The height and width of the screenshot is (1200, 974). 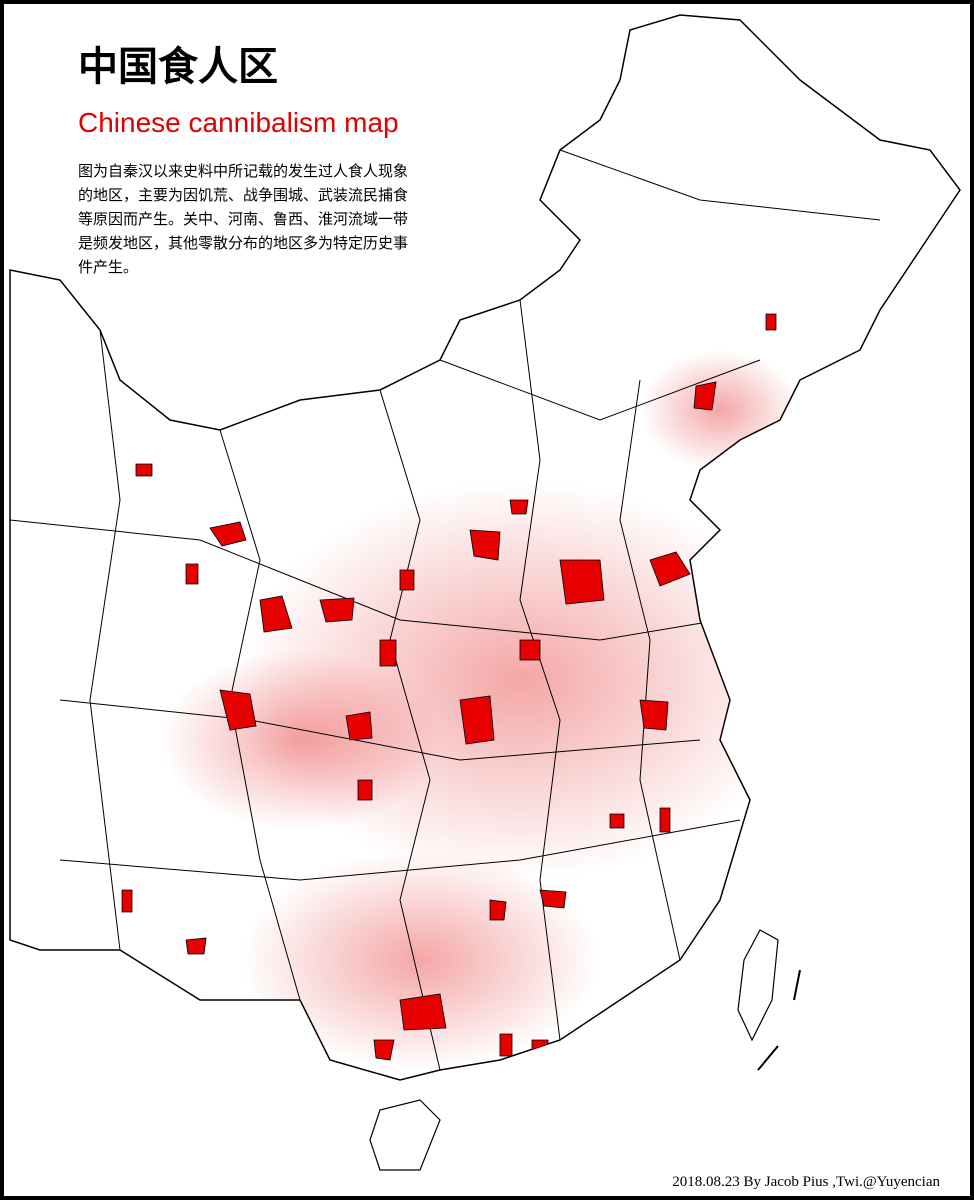 I want to click on description-line: 等原因而产生。关中、河南、鲁西、淮河流域一带, so click(x=243, y=219).